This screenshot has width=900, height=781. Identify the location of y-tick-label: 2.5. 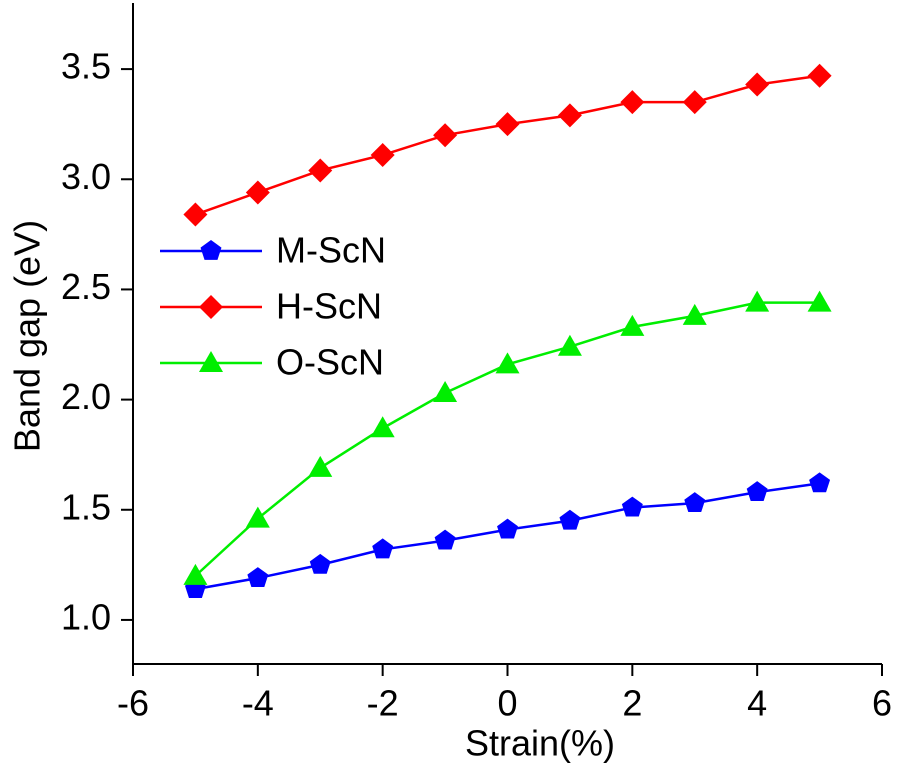
(86, 286).